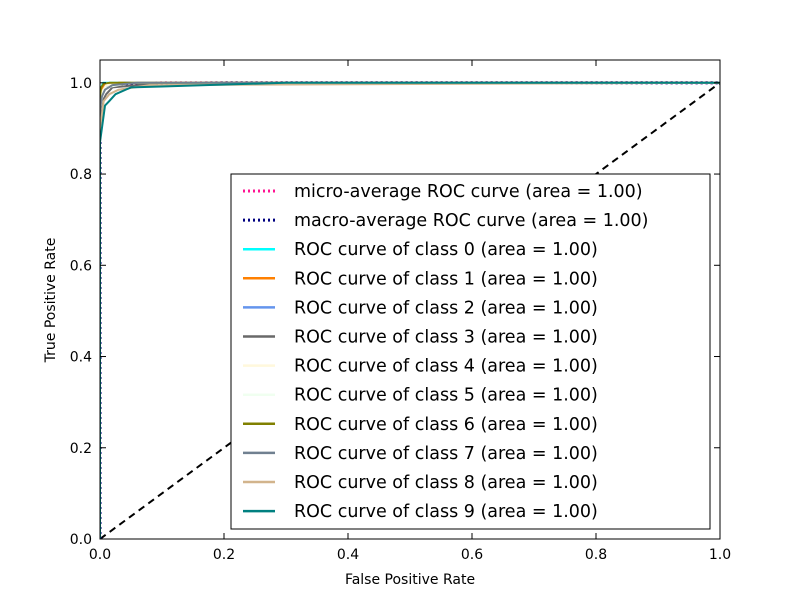  What do you see at coordinates (224, 555) in the screenshot?
I see `x-tick-label: 0.2` at bounding box center [224, 555].